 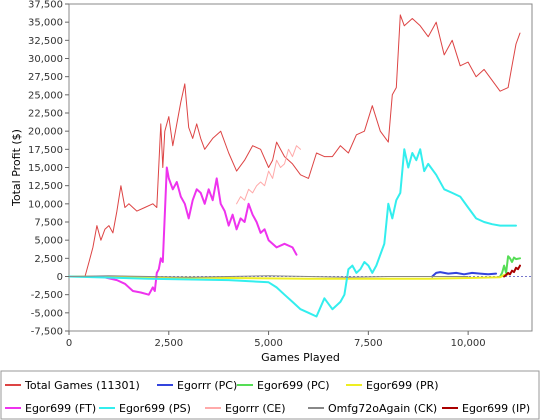 What do you see at coordinates (300, 357) in the screenshot?
I see `x-axis-title: Games Played` at bounding box center [300, 357].